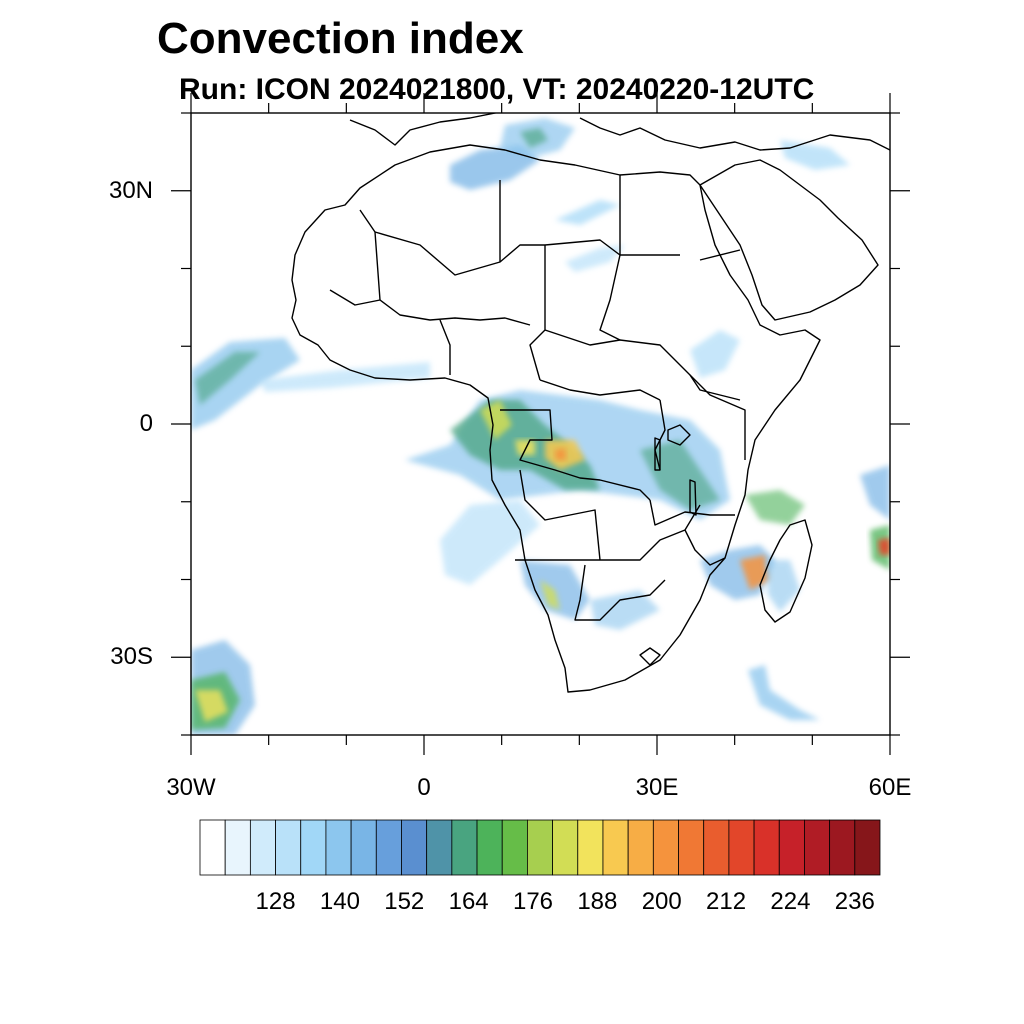 This screenshot has width=1024, height=1024. Describe the element at coordinates (131, 657) in the screenshot. I see `lat-tick-label: 30S` at that location.